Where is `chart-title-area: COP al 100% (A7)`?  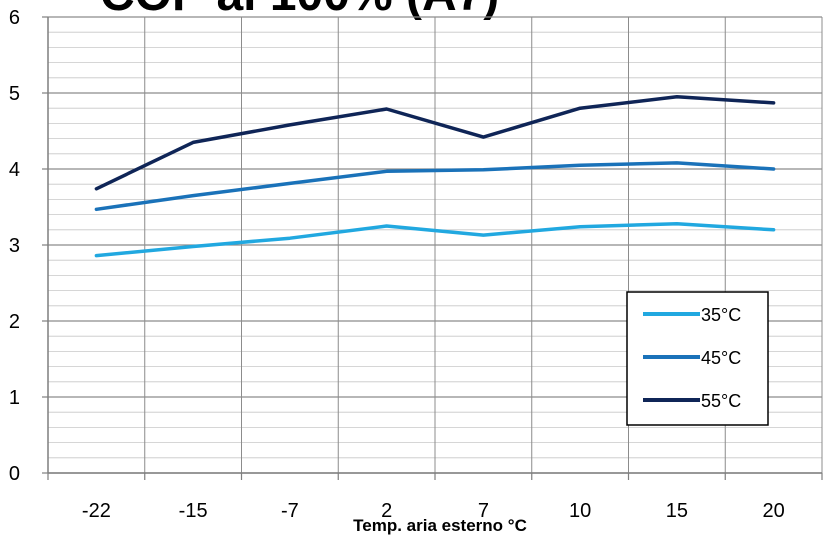 chart-title-area: COP al 100% (A7) is located at coordinates (299, 10).